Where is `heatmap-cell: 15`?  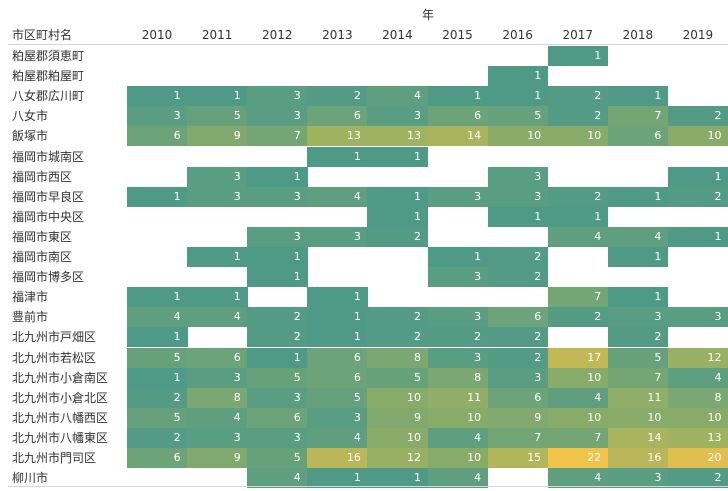
heatmap-cell: 15 is located at coordinates (518, 458).